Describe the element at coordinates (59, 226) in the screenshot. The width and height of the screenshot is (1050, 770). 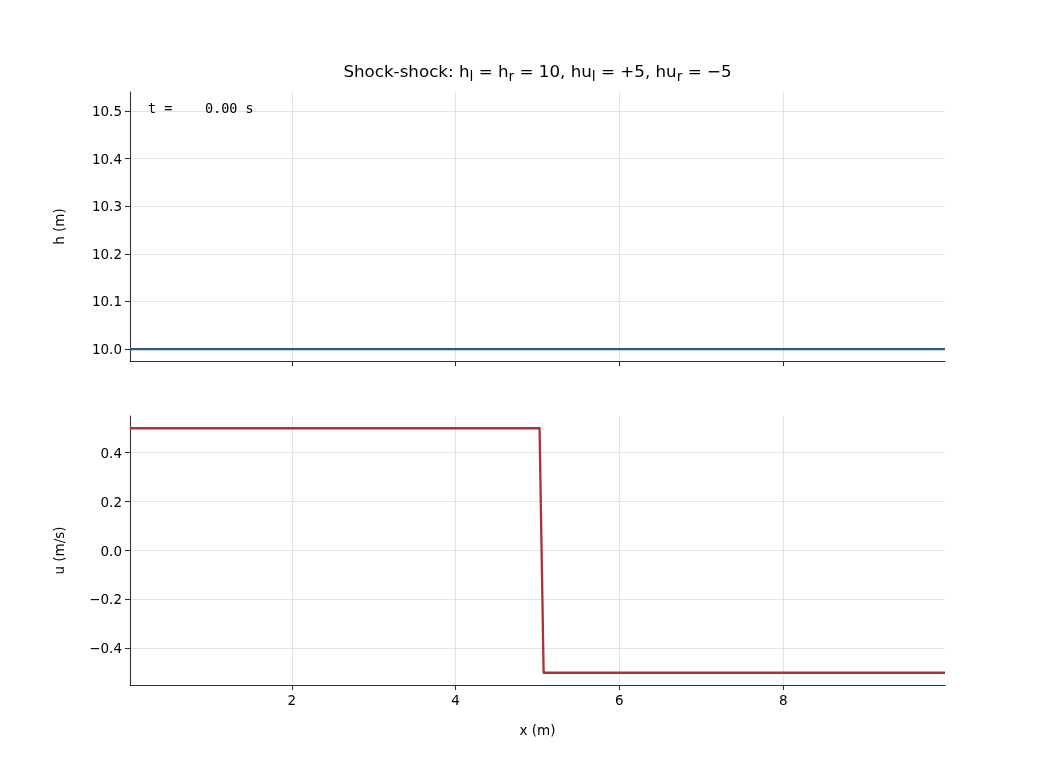
I see `y-axis-title: h (m)` at that location.